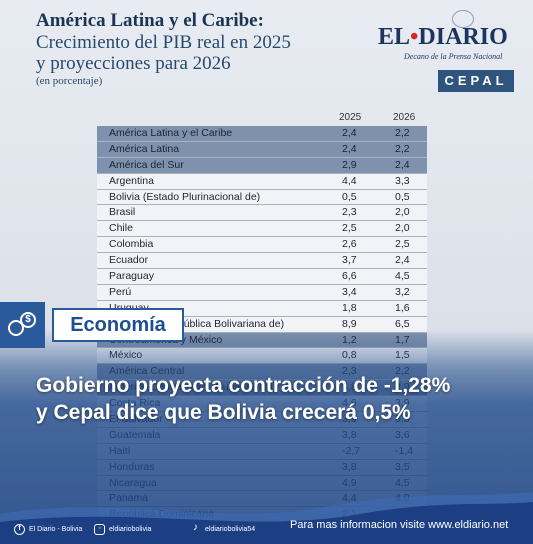  Describe the element at coordinates (349, 244) in the screenshot. I see `row-value-2025: 2,6` at that location.